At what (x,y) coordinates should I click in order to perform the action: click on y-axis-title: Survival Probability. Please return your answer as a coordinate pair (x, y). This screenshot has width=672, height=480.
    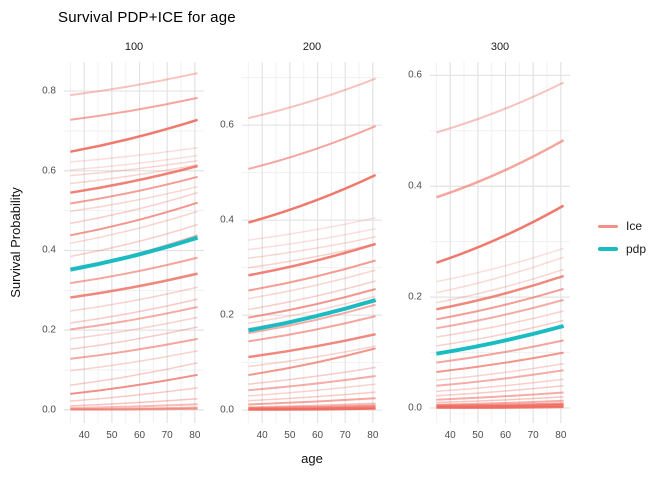
    Looking at the image, I should click on (15, 242).